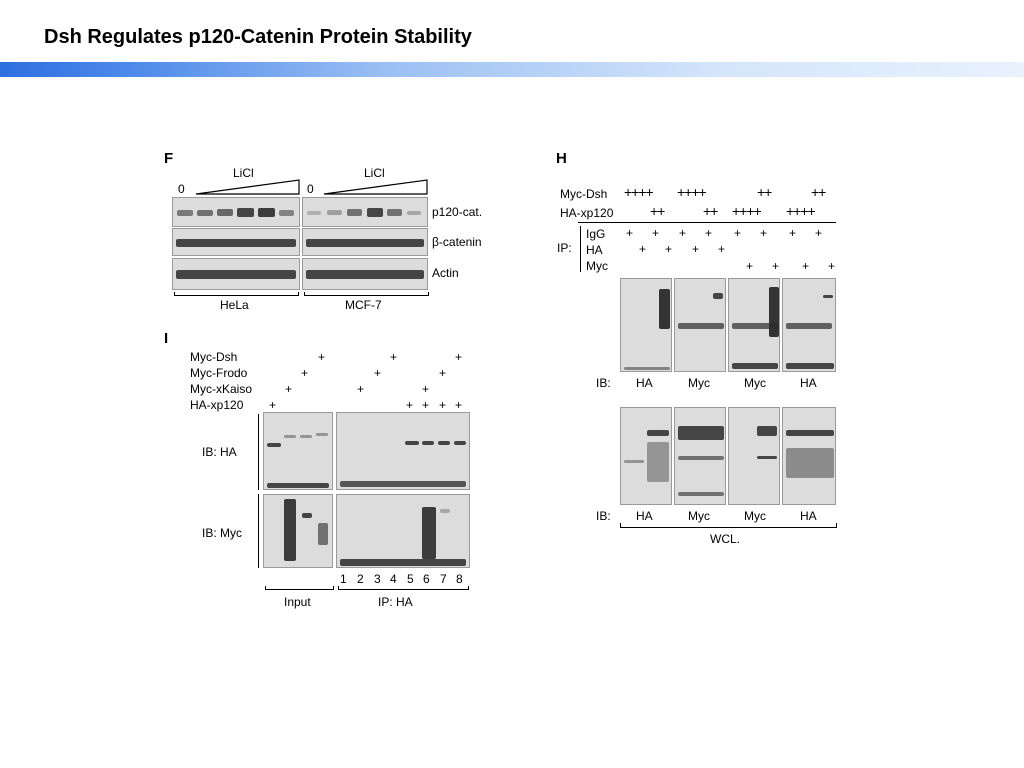  Describe the element at coordinates (221, 389) in the screenshot. I see `row-label-myc-xkaiso: Myc-xKaiso` at that location.